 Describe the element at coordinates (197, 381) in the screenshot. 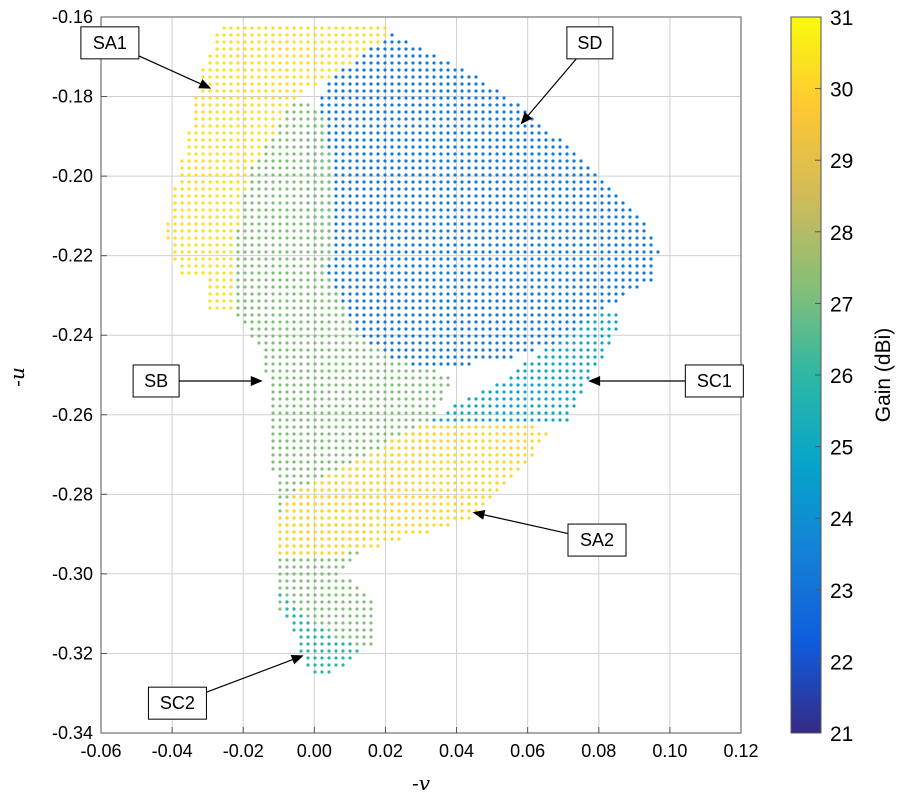

I see `annotation-sb: SB` at that location.